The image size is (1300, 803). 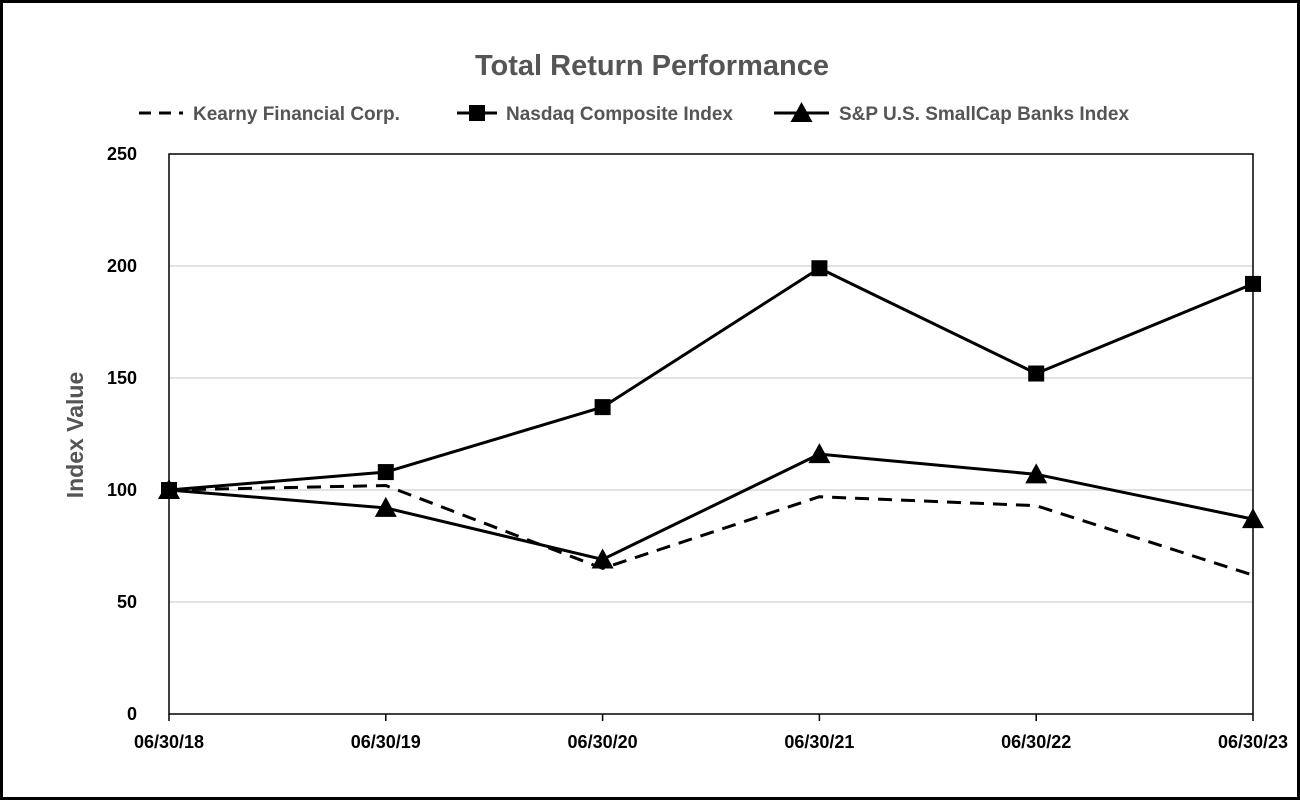 I want to click on legend-item: Kearny Financial Corp., so click(x=269, y=114).